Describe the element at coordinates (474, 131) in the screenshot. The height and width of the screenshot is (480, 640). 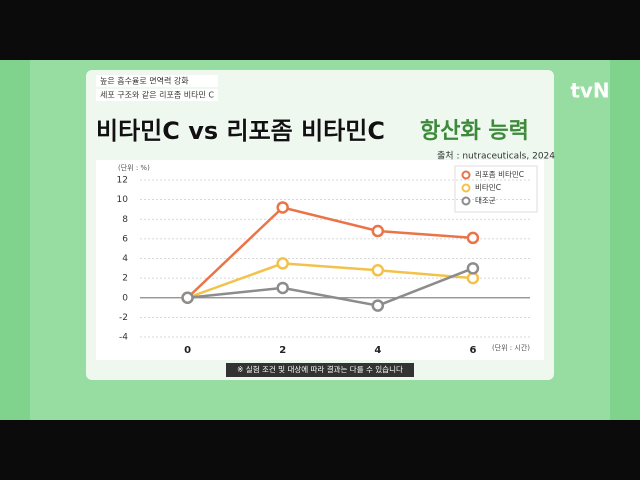
I see `chart-title-highlight: 항산화 능력` at that location.